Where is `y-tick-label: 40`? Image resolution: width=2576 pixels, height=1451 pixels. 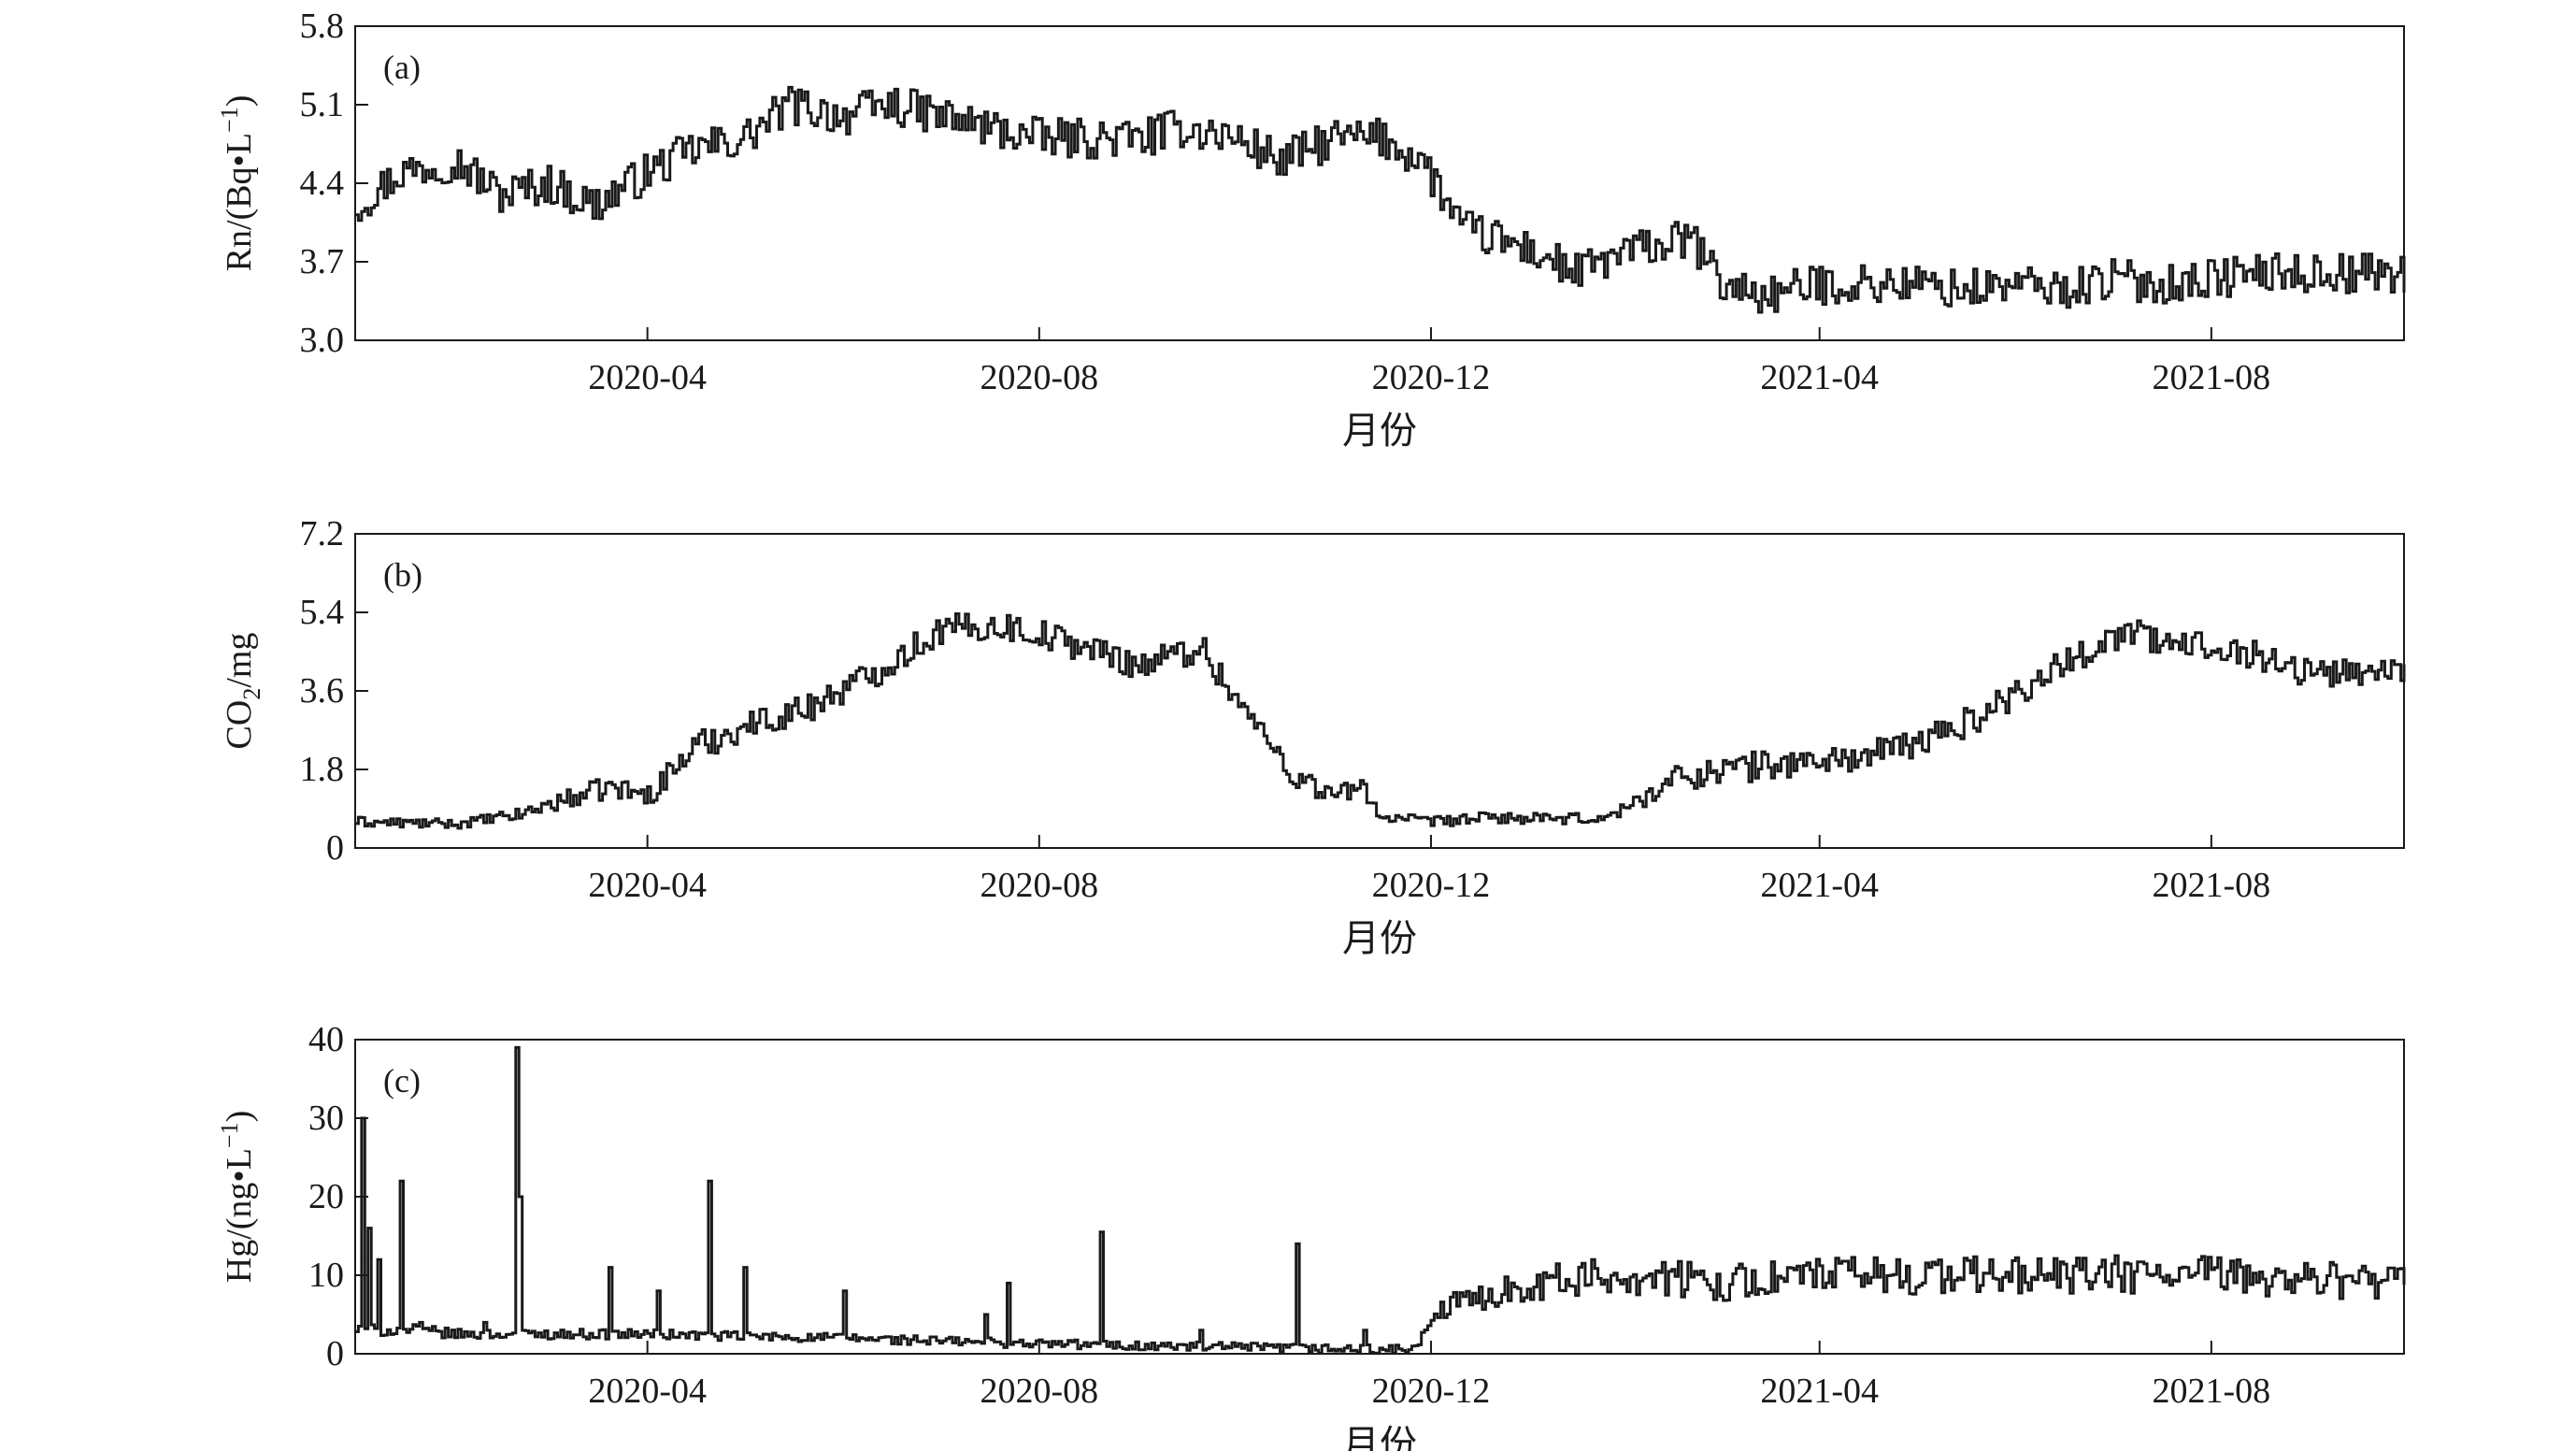
y-tick-label: 40 is located at coordinates (326, 1039).